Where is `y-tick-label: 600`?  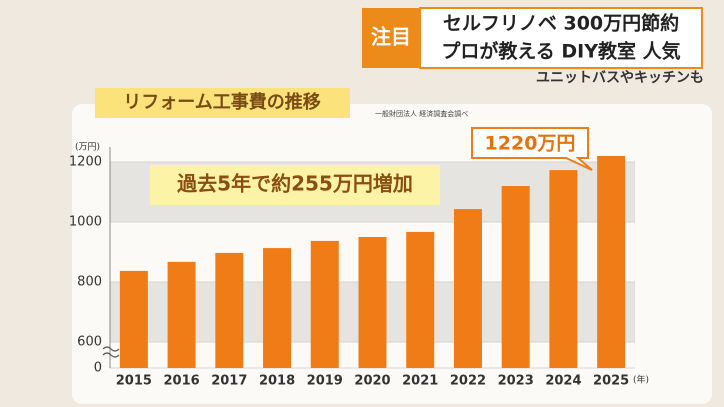 y-tick-label: 600 is located at coordinates (89, 342).